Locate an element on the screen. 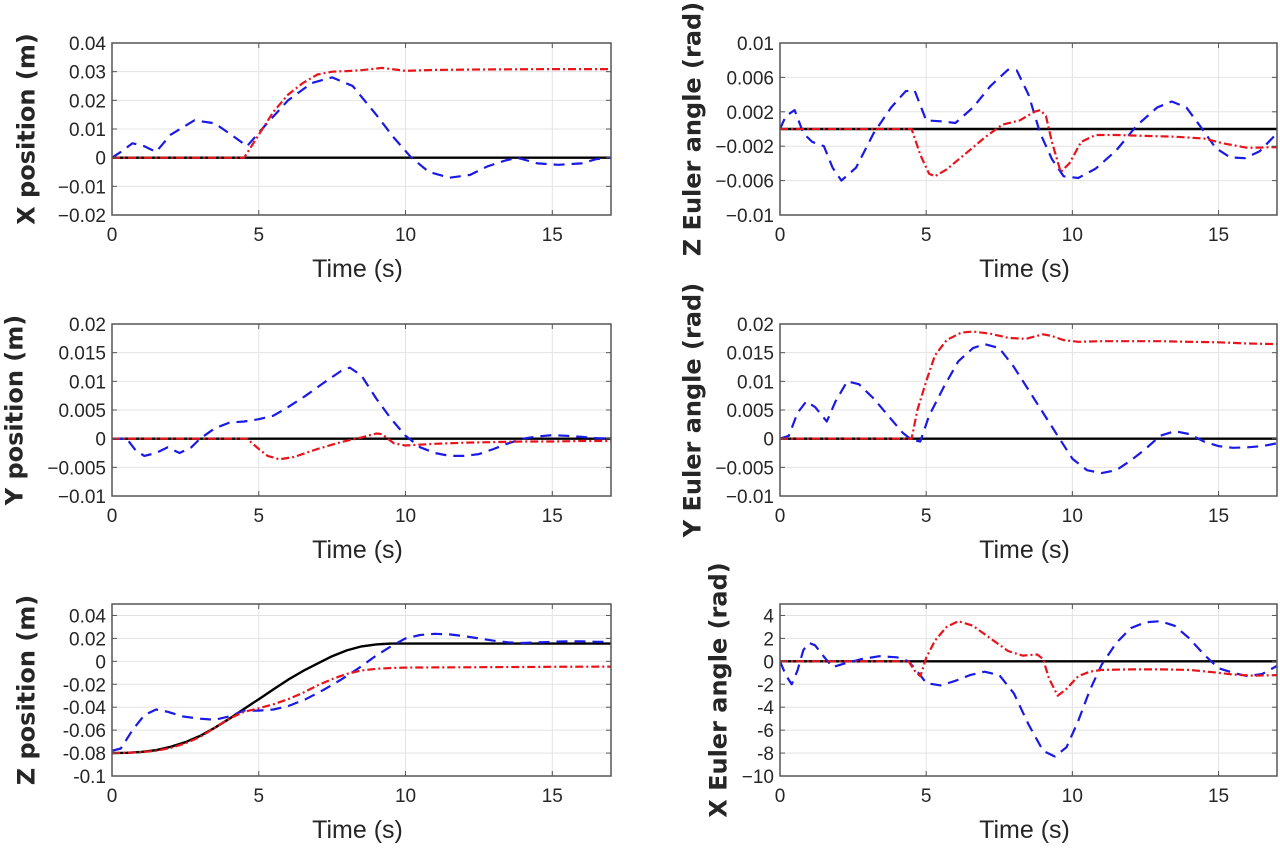 This screenshot has height=856, width=1280. y-tick-label: −10 is located at coordinates (758, 777).